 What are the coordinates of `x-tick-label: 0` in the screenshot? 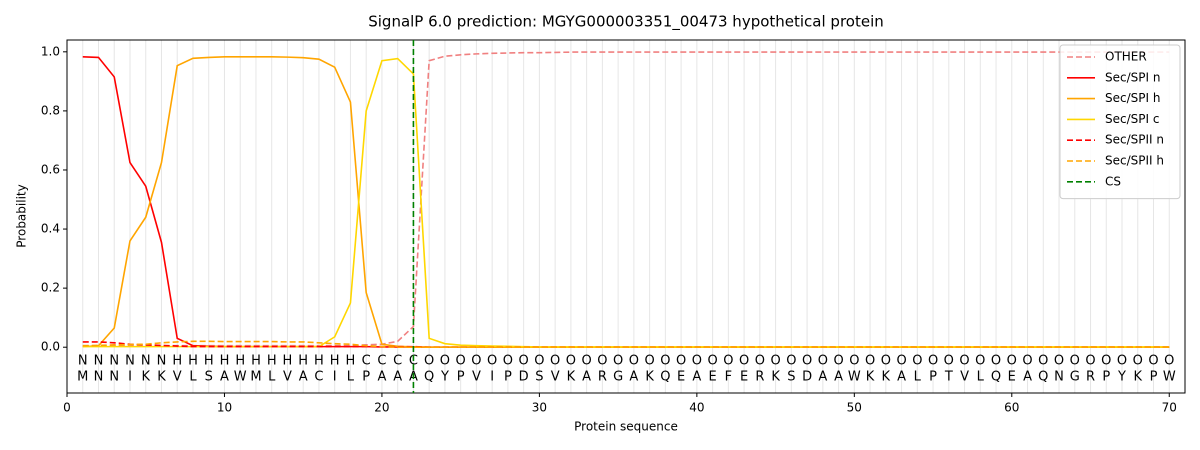 It's located at (67, 408).